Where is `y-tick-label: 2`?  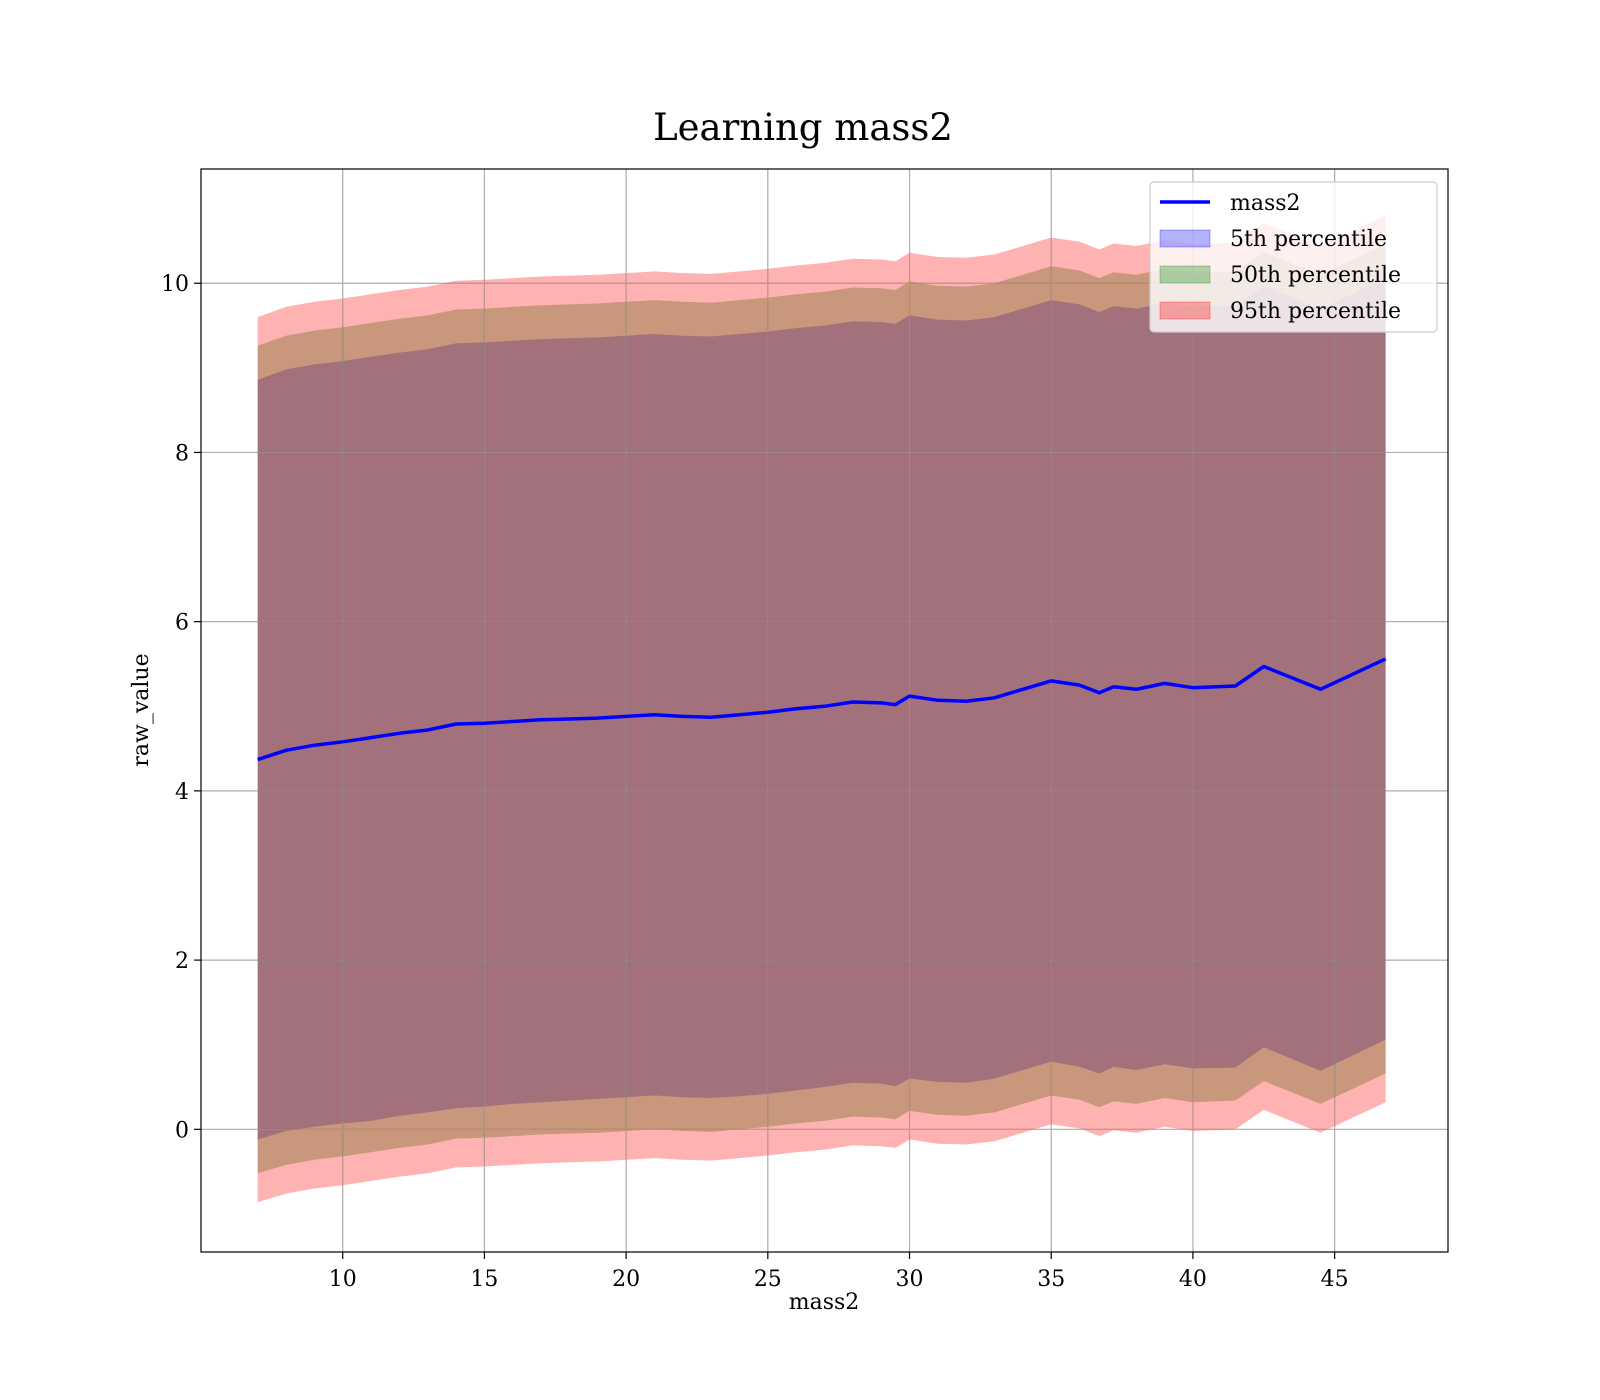
y-tick-label: 2 is located at coordinates (182, 961).